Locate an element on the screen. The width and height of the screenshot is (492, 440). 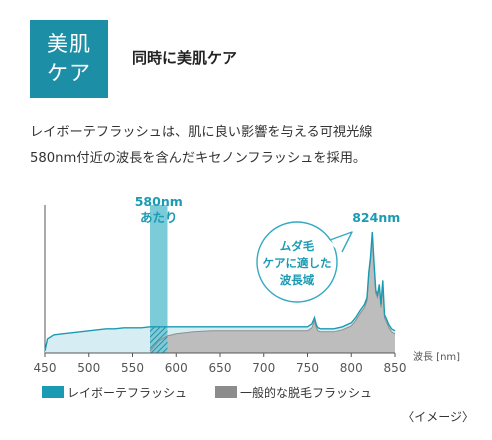
legend-label-general: 一般的な脱毛フラッシュ is located at coordinates (306, 392).